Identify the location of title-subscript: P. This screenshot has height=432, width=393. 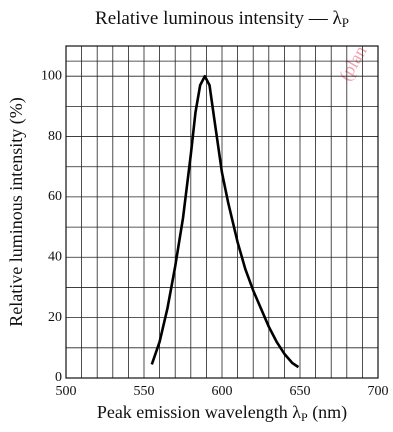
(345, 22).